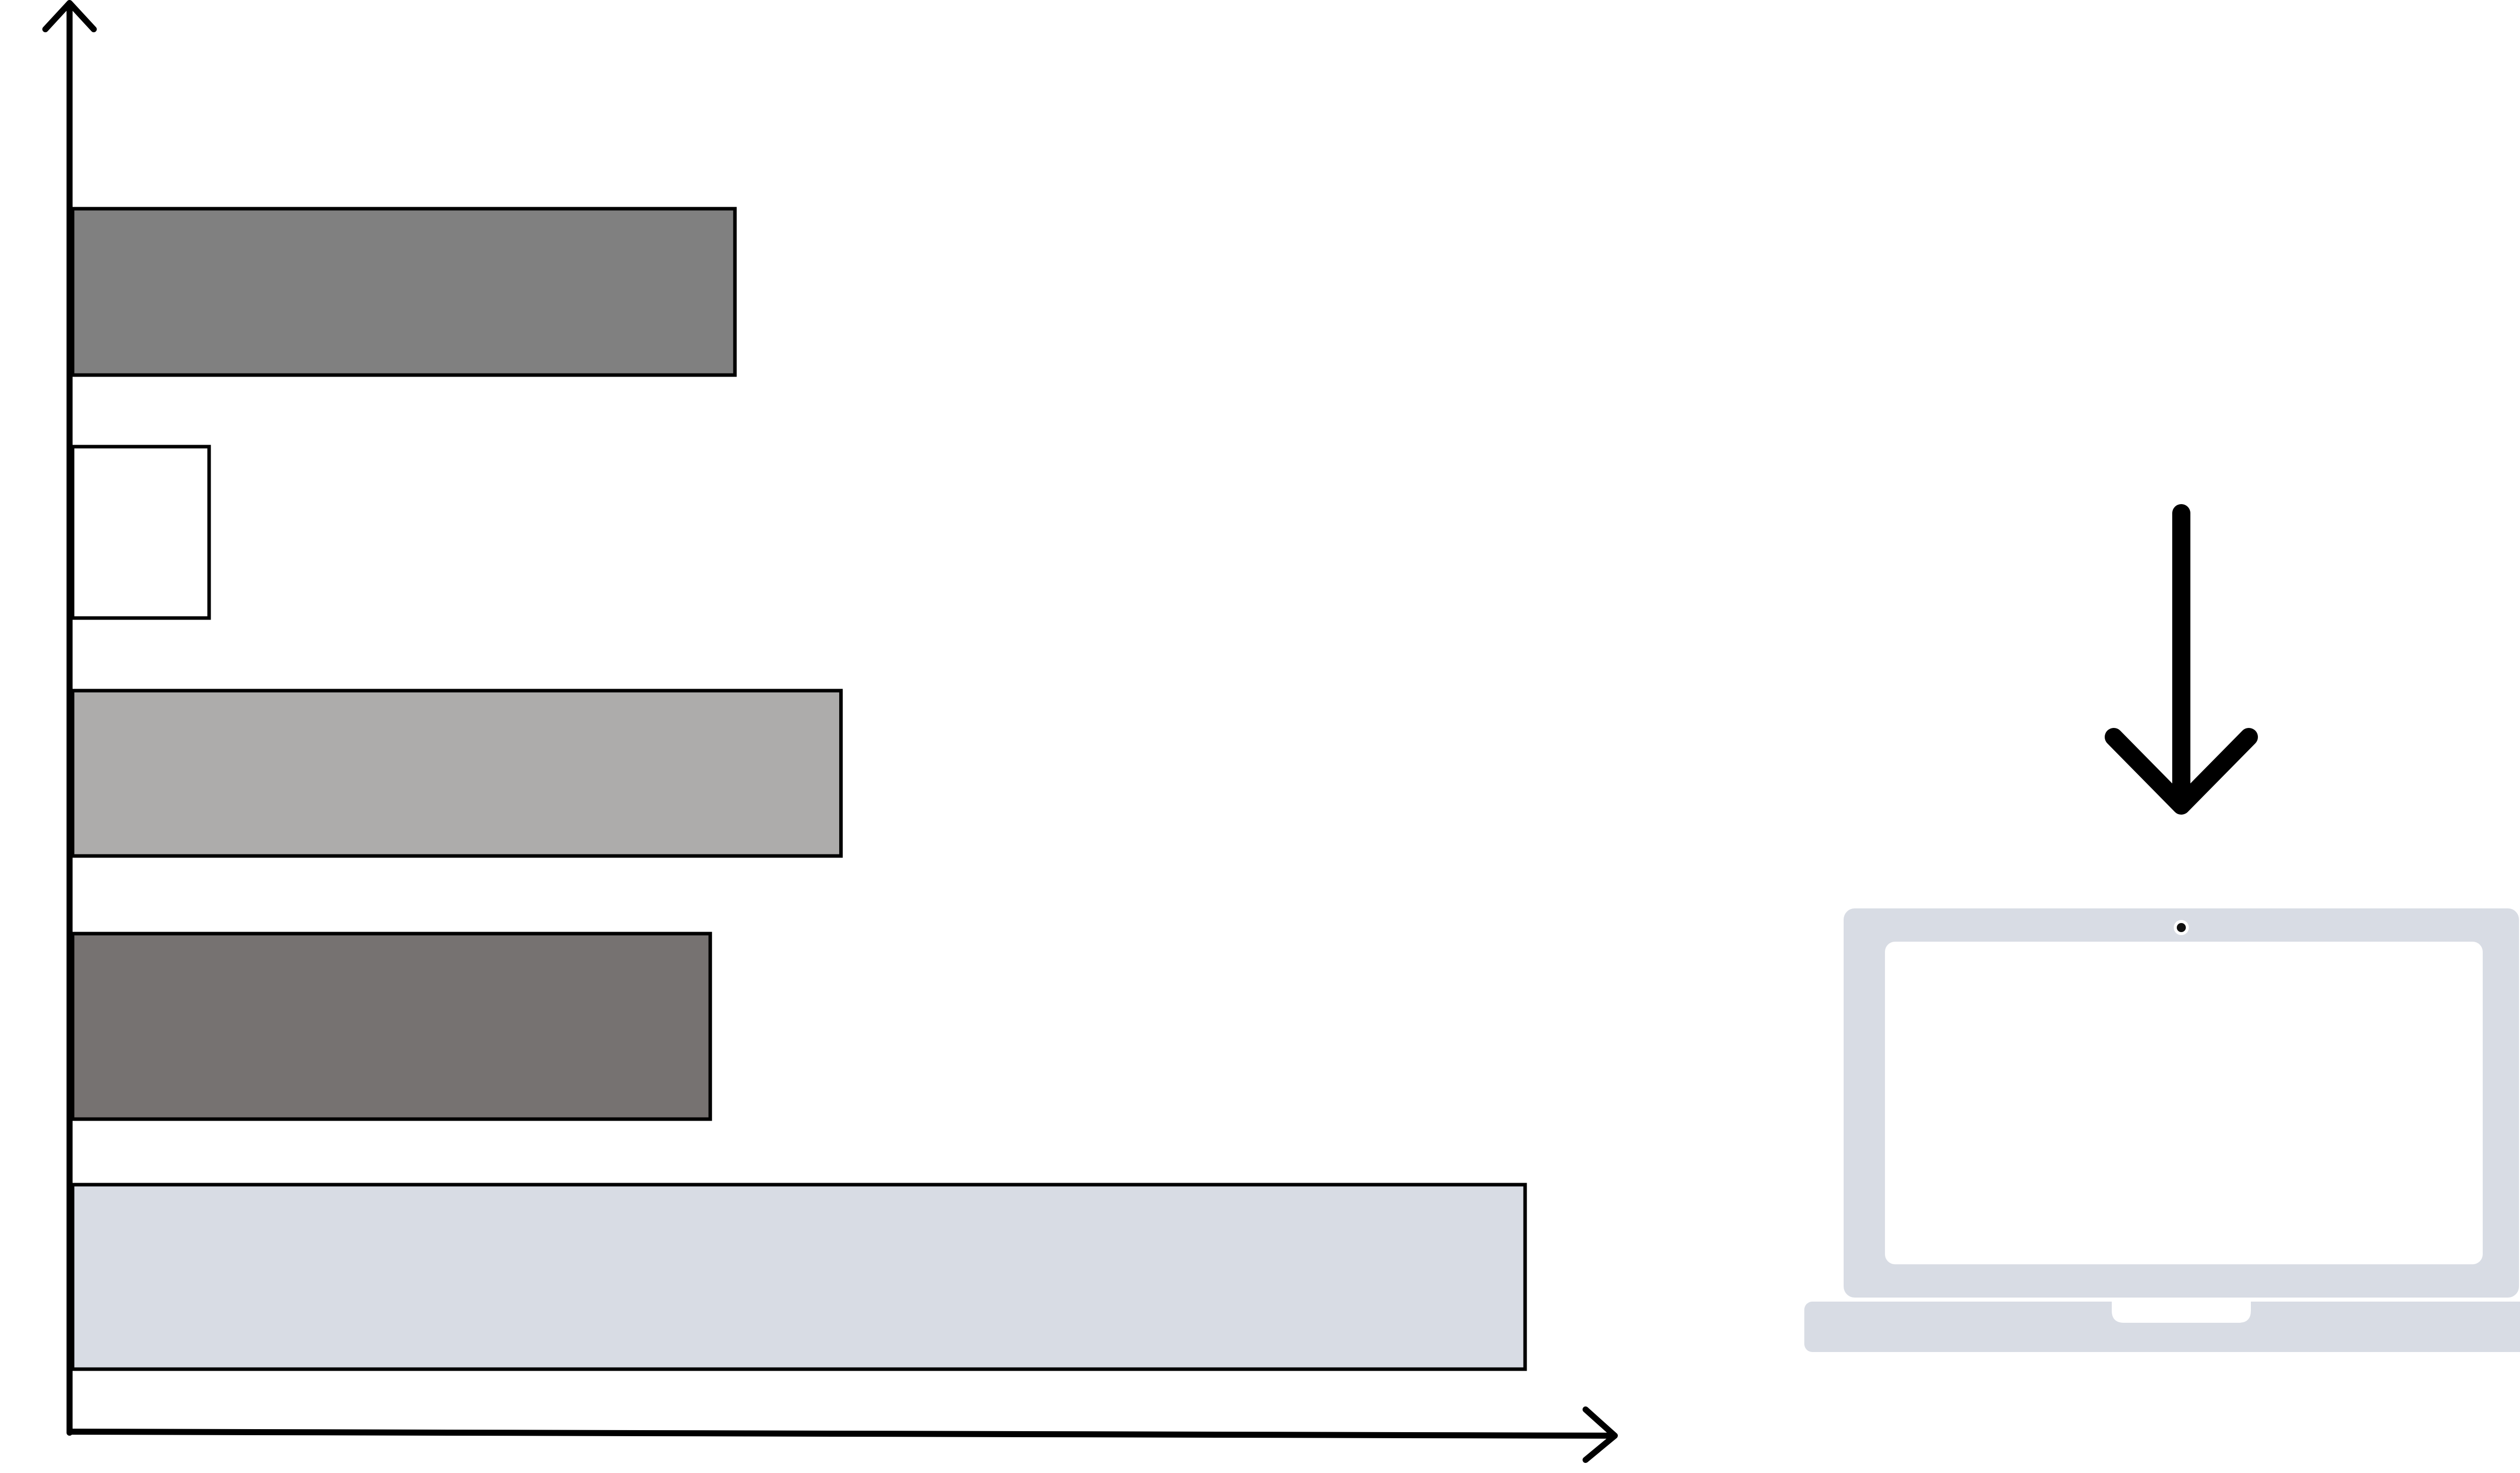 The width and height of the screenshot is (2520, 1473). I want to click on laptop-screen, so click(2184, 1103).